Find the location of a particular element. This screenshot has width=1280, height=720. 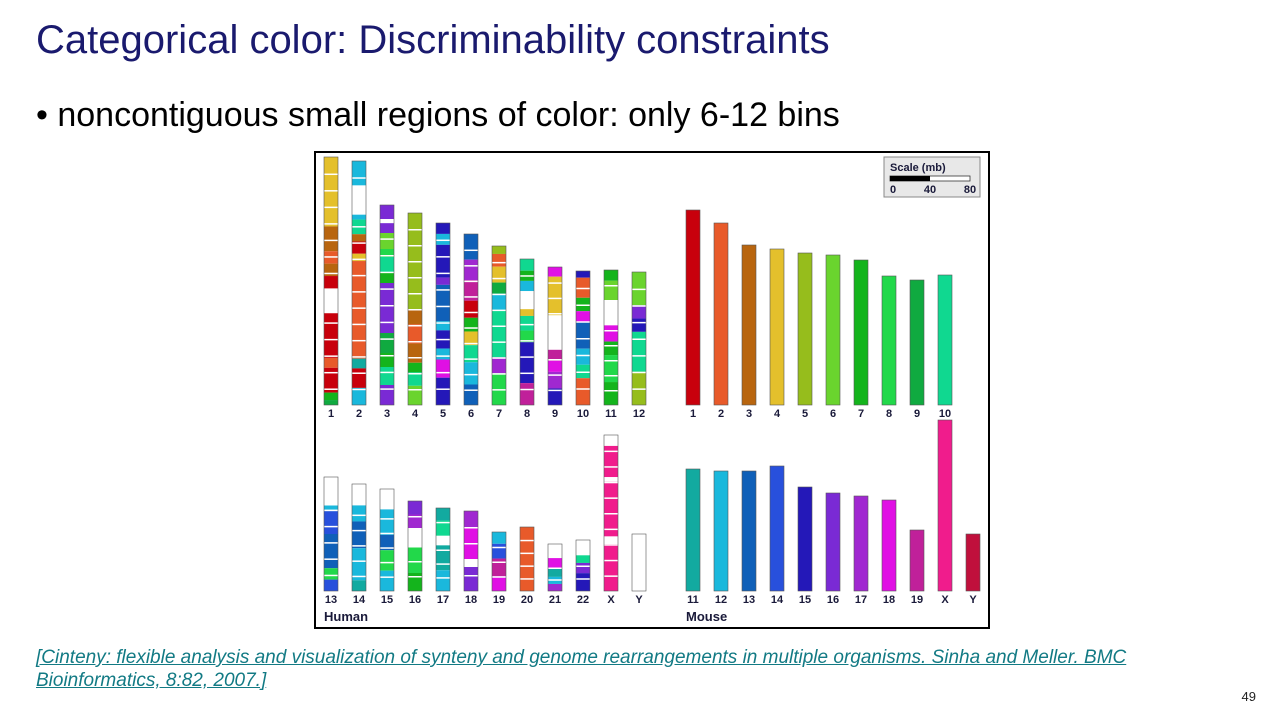

human-chr-label-9: 9 is located at coordinates (555, 414).